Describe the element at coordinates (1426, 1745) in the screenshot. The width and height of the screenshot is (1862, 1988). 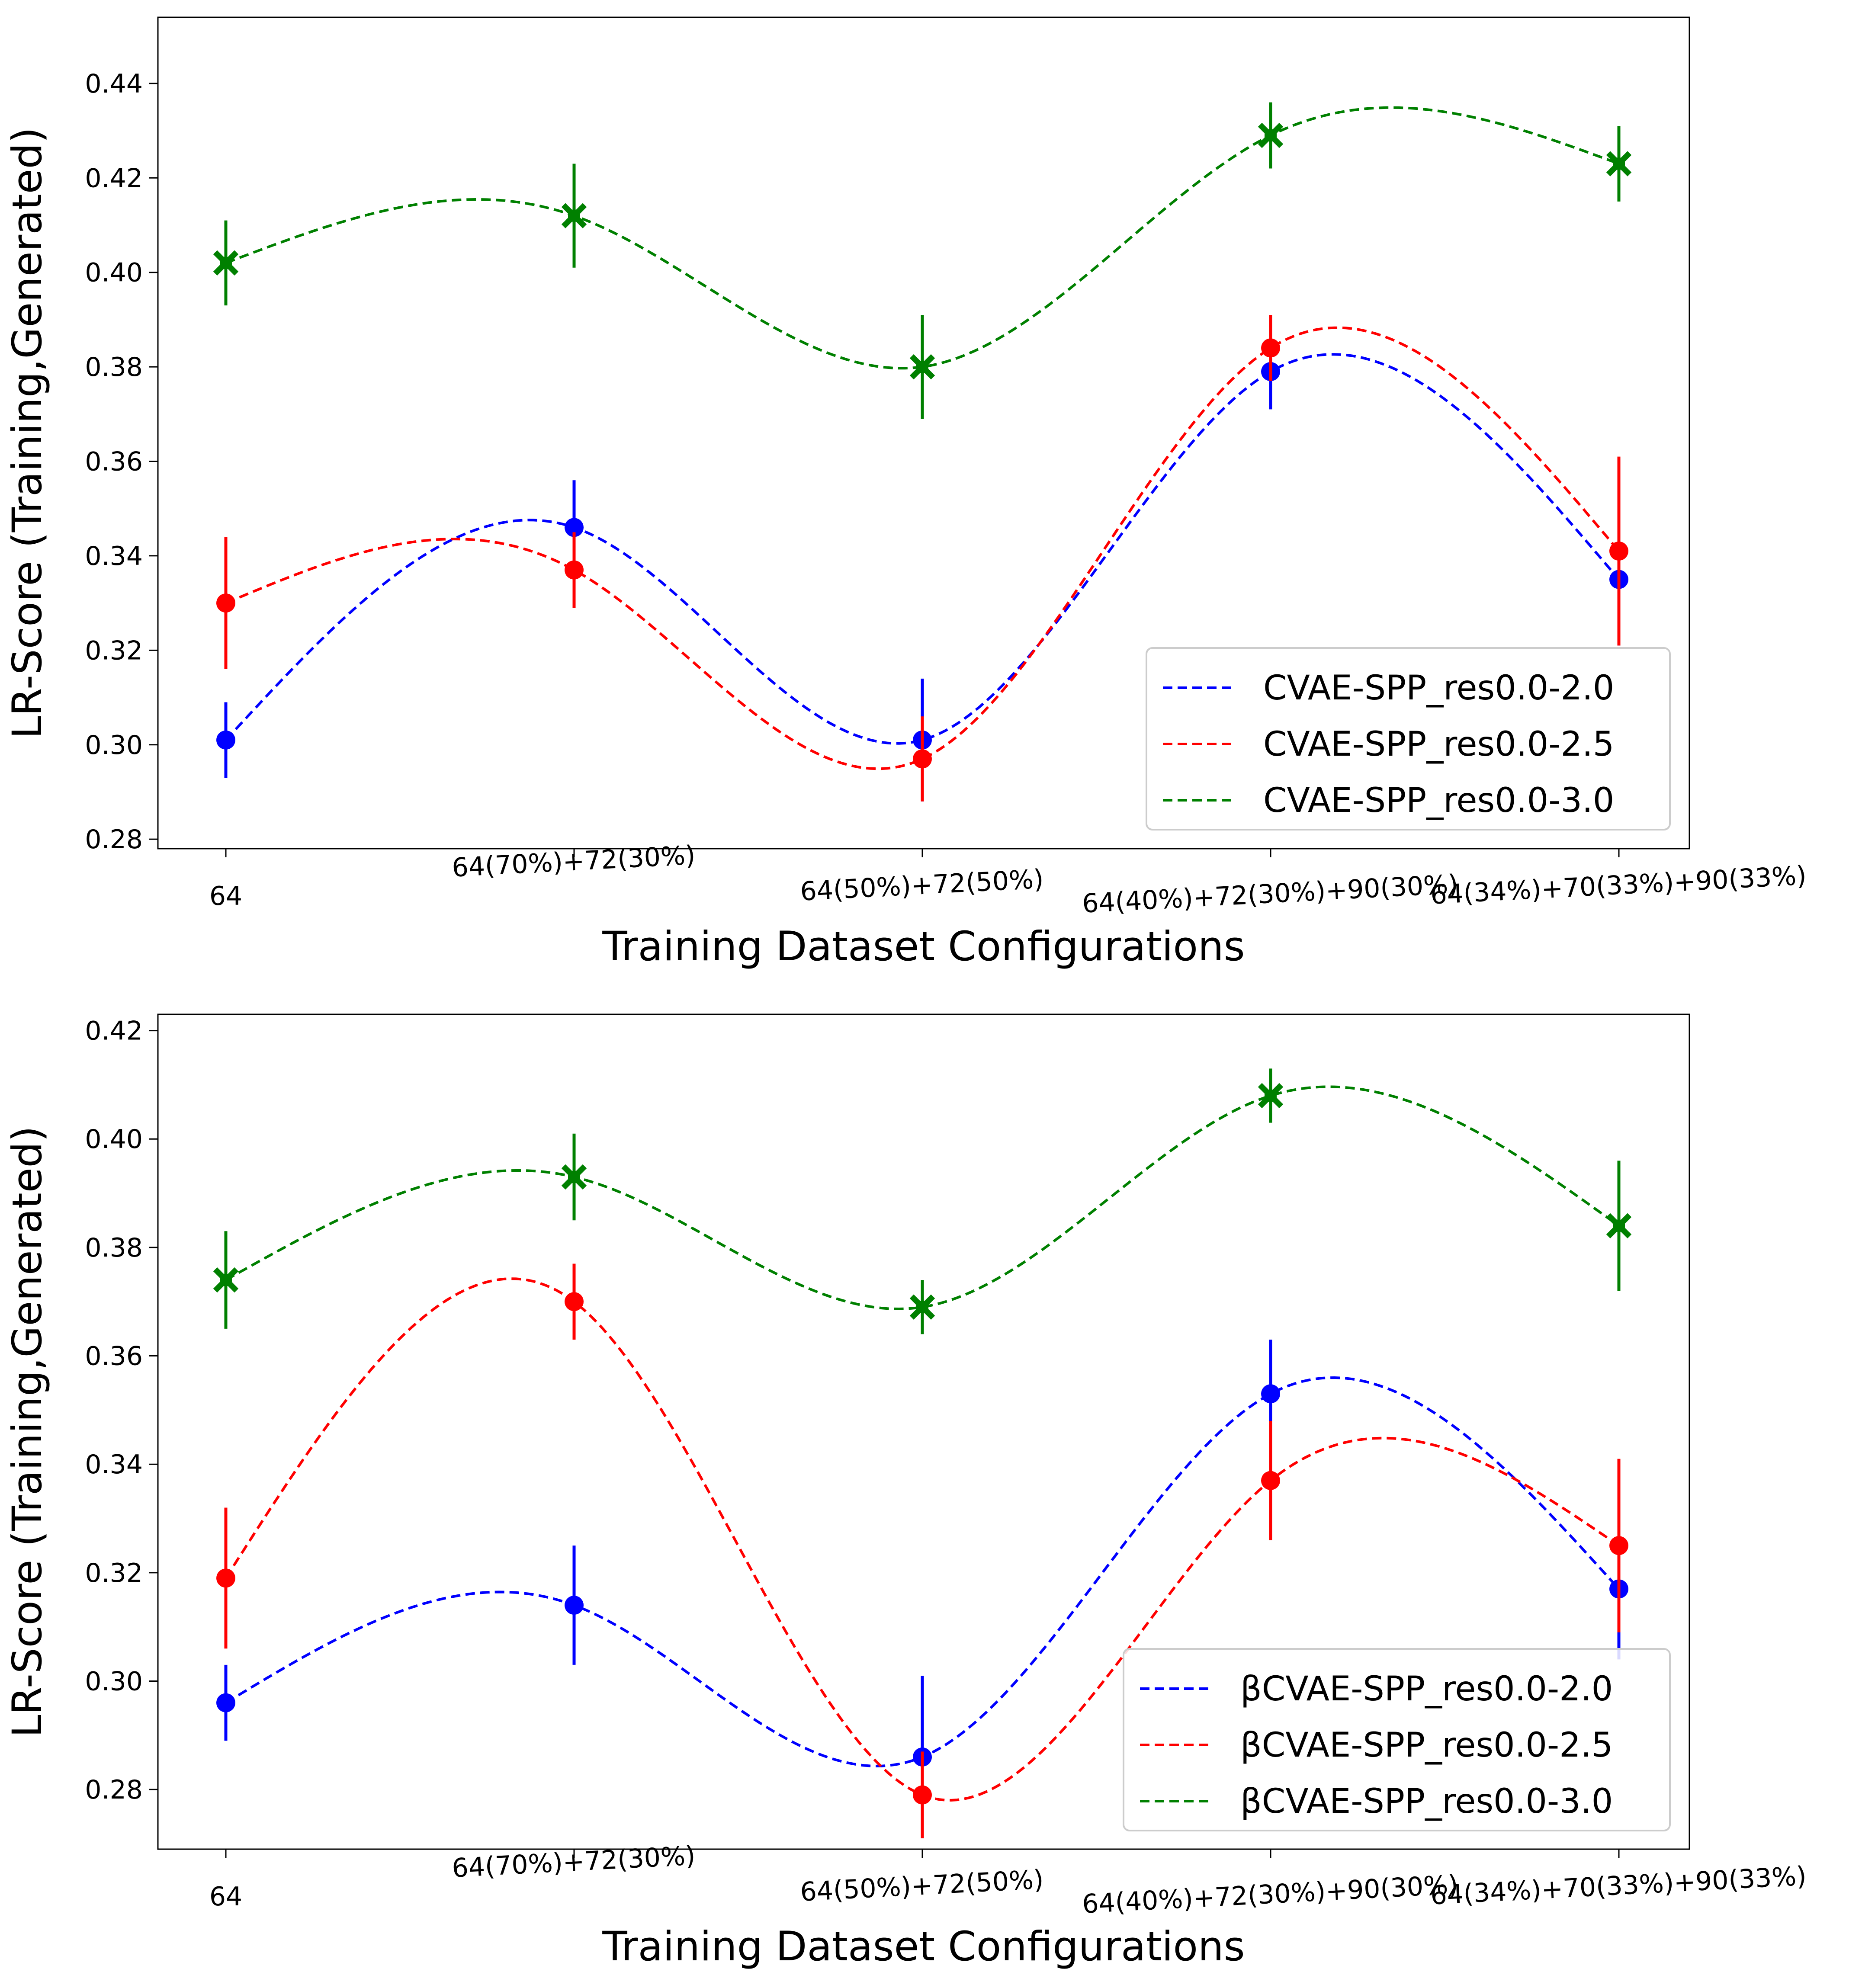
I see `legend-label-1: βCVAE-SPP_res0.0-2.5` at that location.